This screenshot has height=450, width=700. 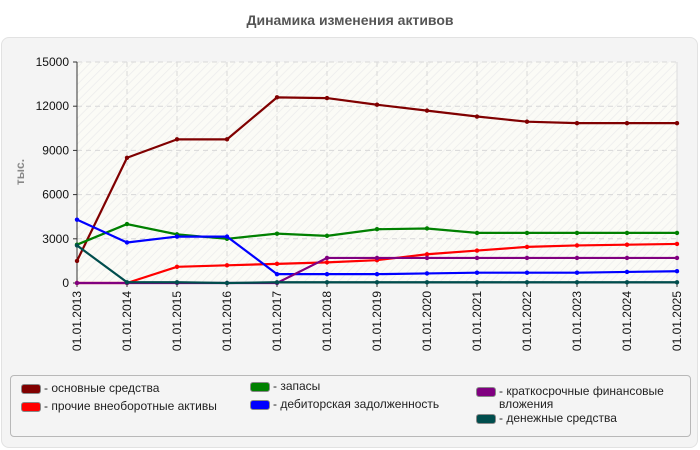 What do you see at coordinates (427, 321) in the screenshot?
I see `x-tick-label: 01.01.2020` at bounding box center [427, 321].